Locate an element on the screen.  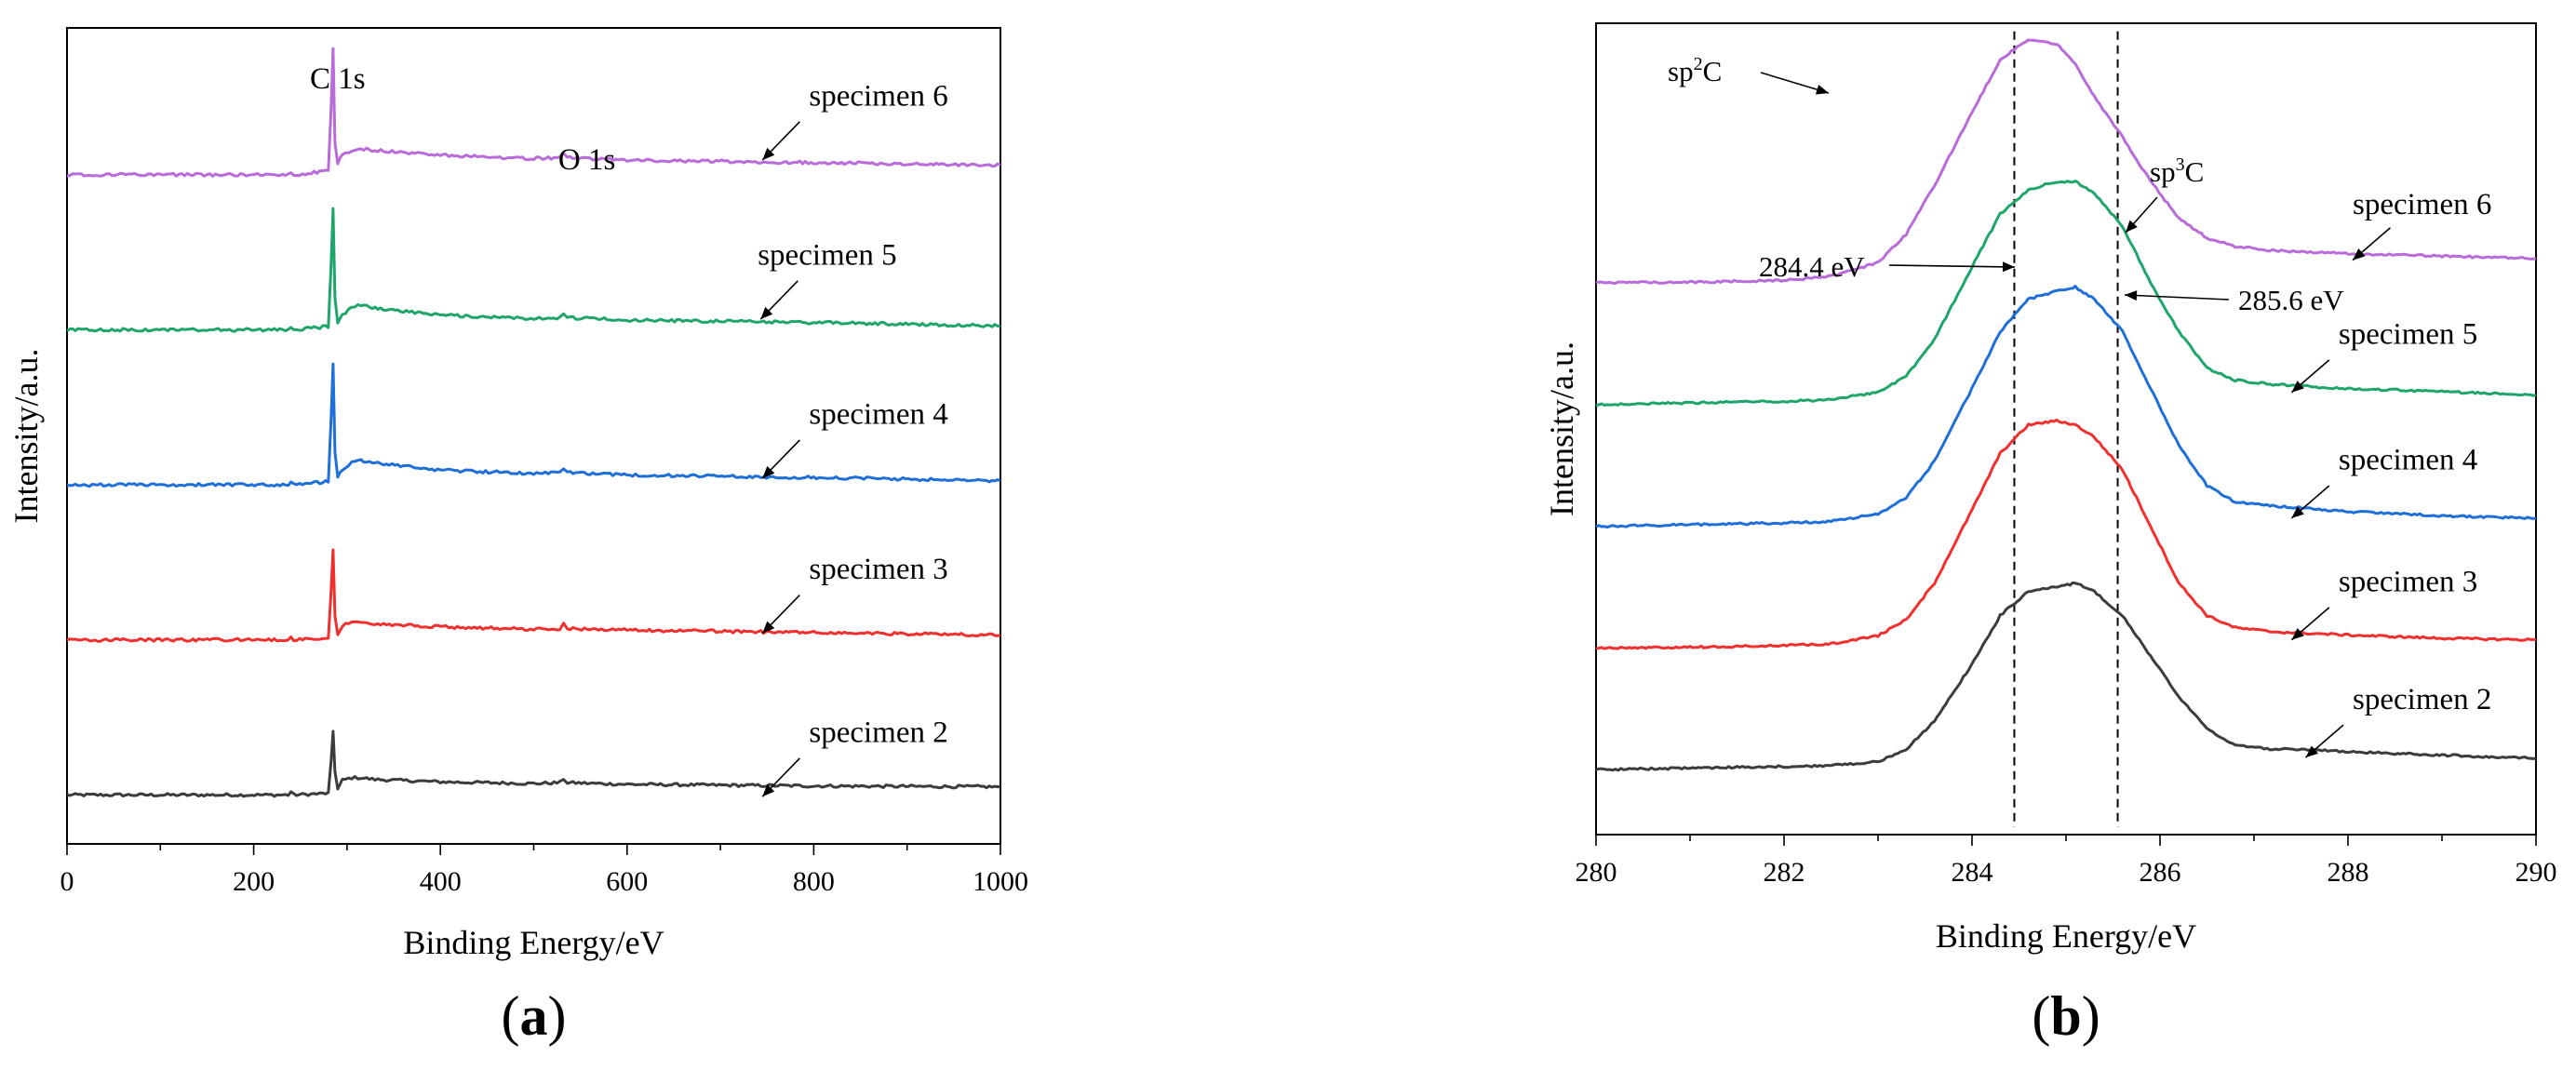
panel-label-letter: a is located at coordinates (534, 1016).